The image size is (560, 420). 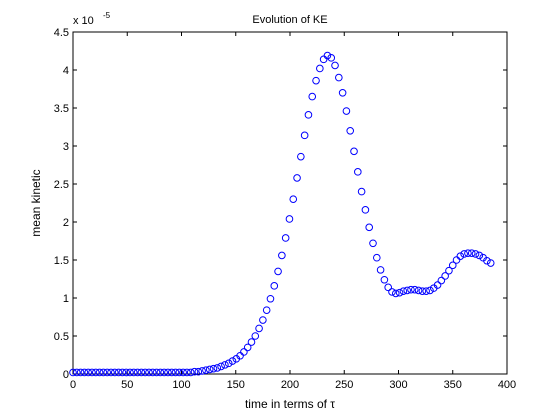 I want to click on y-tick-label: 4, so click(x=66, y=71).